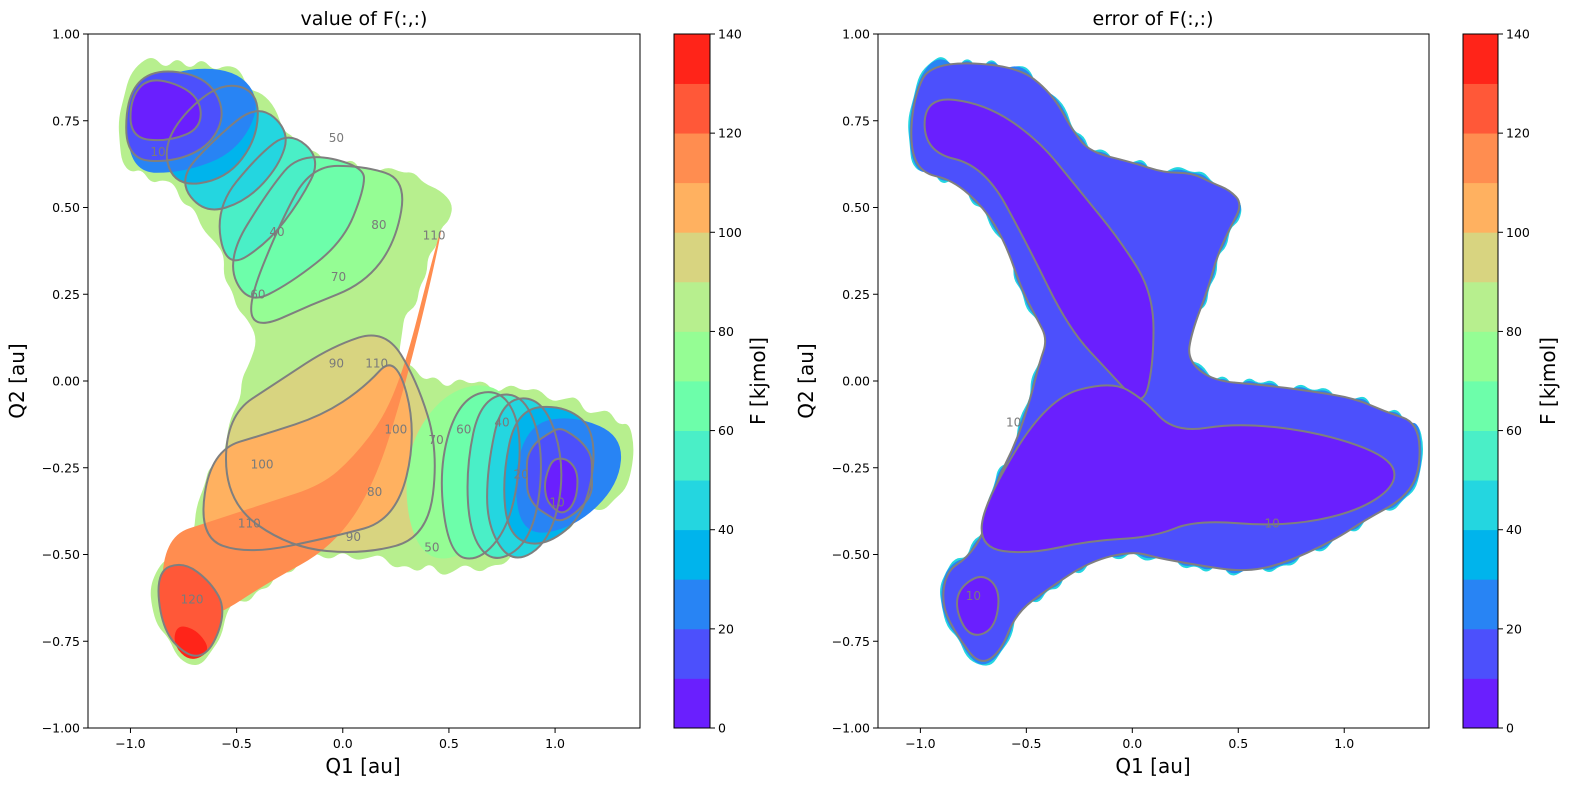  Describe the element at coordinates (364, 19) in the screenshot. I see `value-panel-title: value of F(:,:)` at that location.